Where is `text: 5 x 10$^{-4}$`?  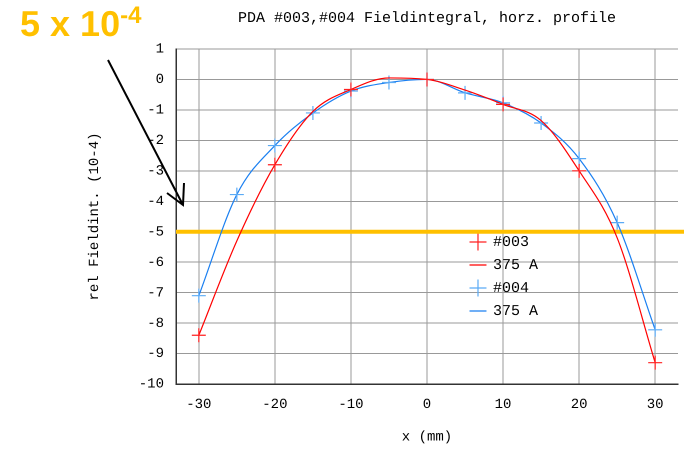
text: 5 x 10$^{-4}$ is located at coordinates (81, 23).